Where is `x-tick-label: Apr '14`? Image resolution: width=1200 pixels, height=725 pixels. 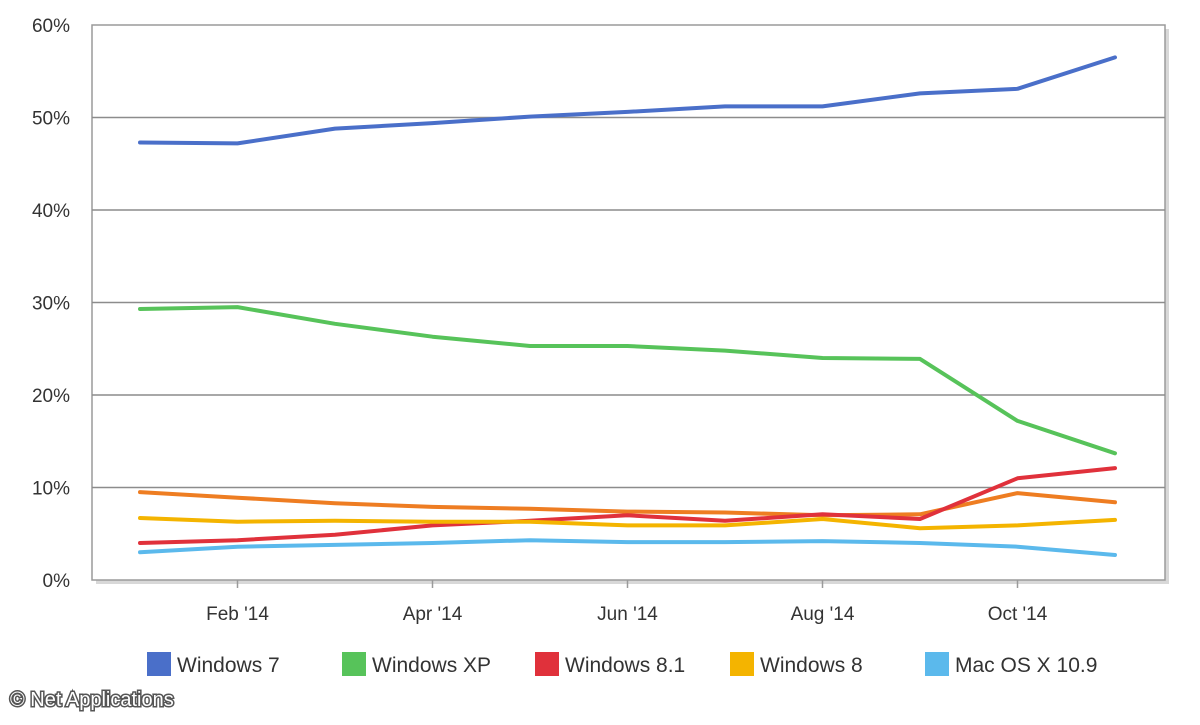
x-tick-label: Apr '14 is located at coordinates (433, 614).